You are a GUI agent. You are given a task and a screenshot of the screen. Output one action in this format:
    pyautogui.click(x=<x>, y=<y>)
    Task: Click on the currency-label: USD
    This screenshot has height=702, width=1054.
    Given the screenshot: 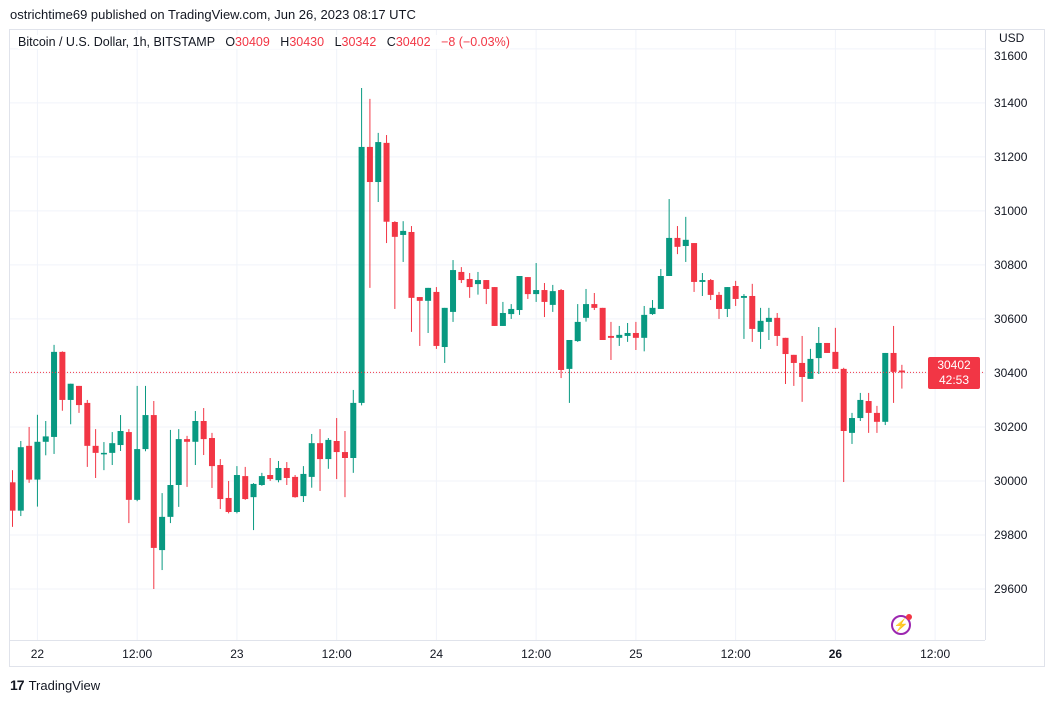 What is the action you would take?
    pyautogui.click(x=1012, y=38)
    